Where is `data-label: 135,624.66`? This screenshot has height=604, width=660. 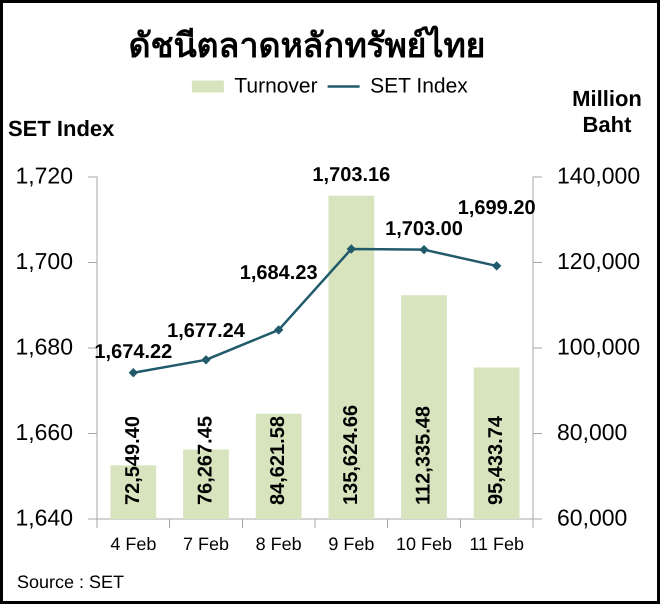
data-label: 135,624.66 is located at coordinates (351, 454).